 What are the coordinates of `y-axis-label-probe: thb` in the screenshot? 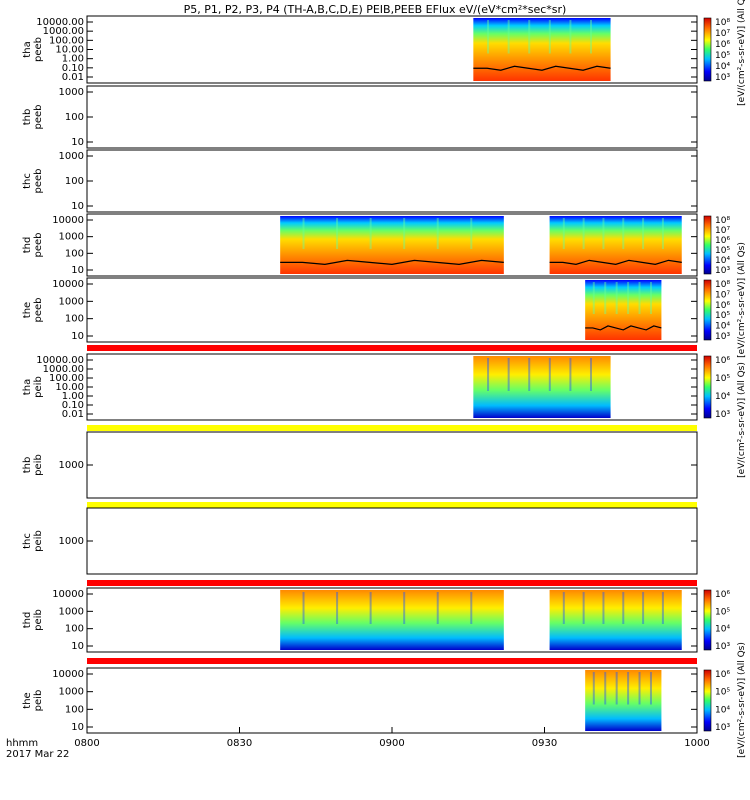 It's located at (27, 465).